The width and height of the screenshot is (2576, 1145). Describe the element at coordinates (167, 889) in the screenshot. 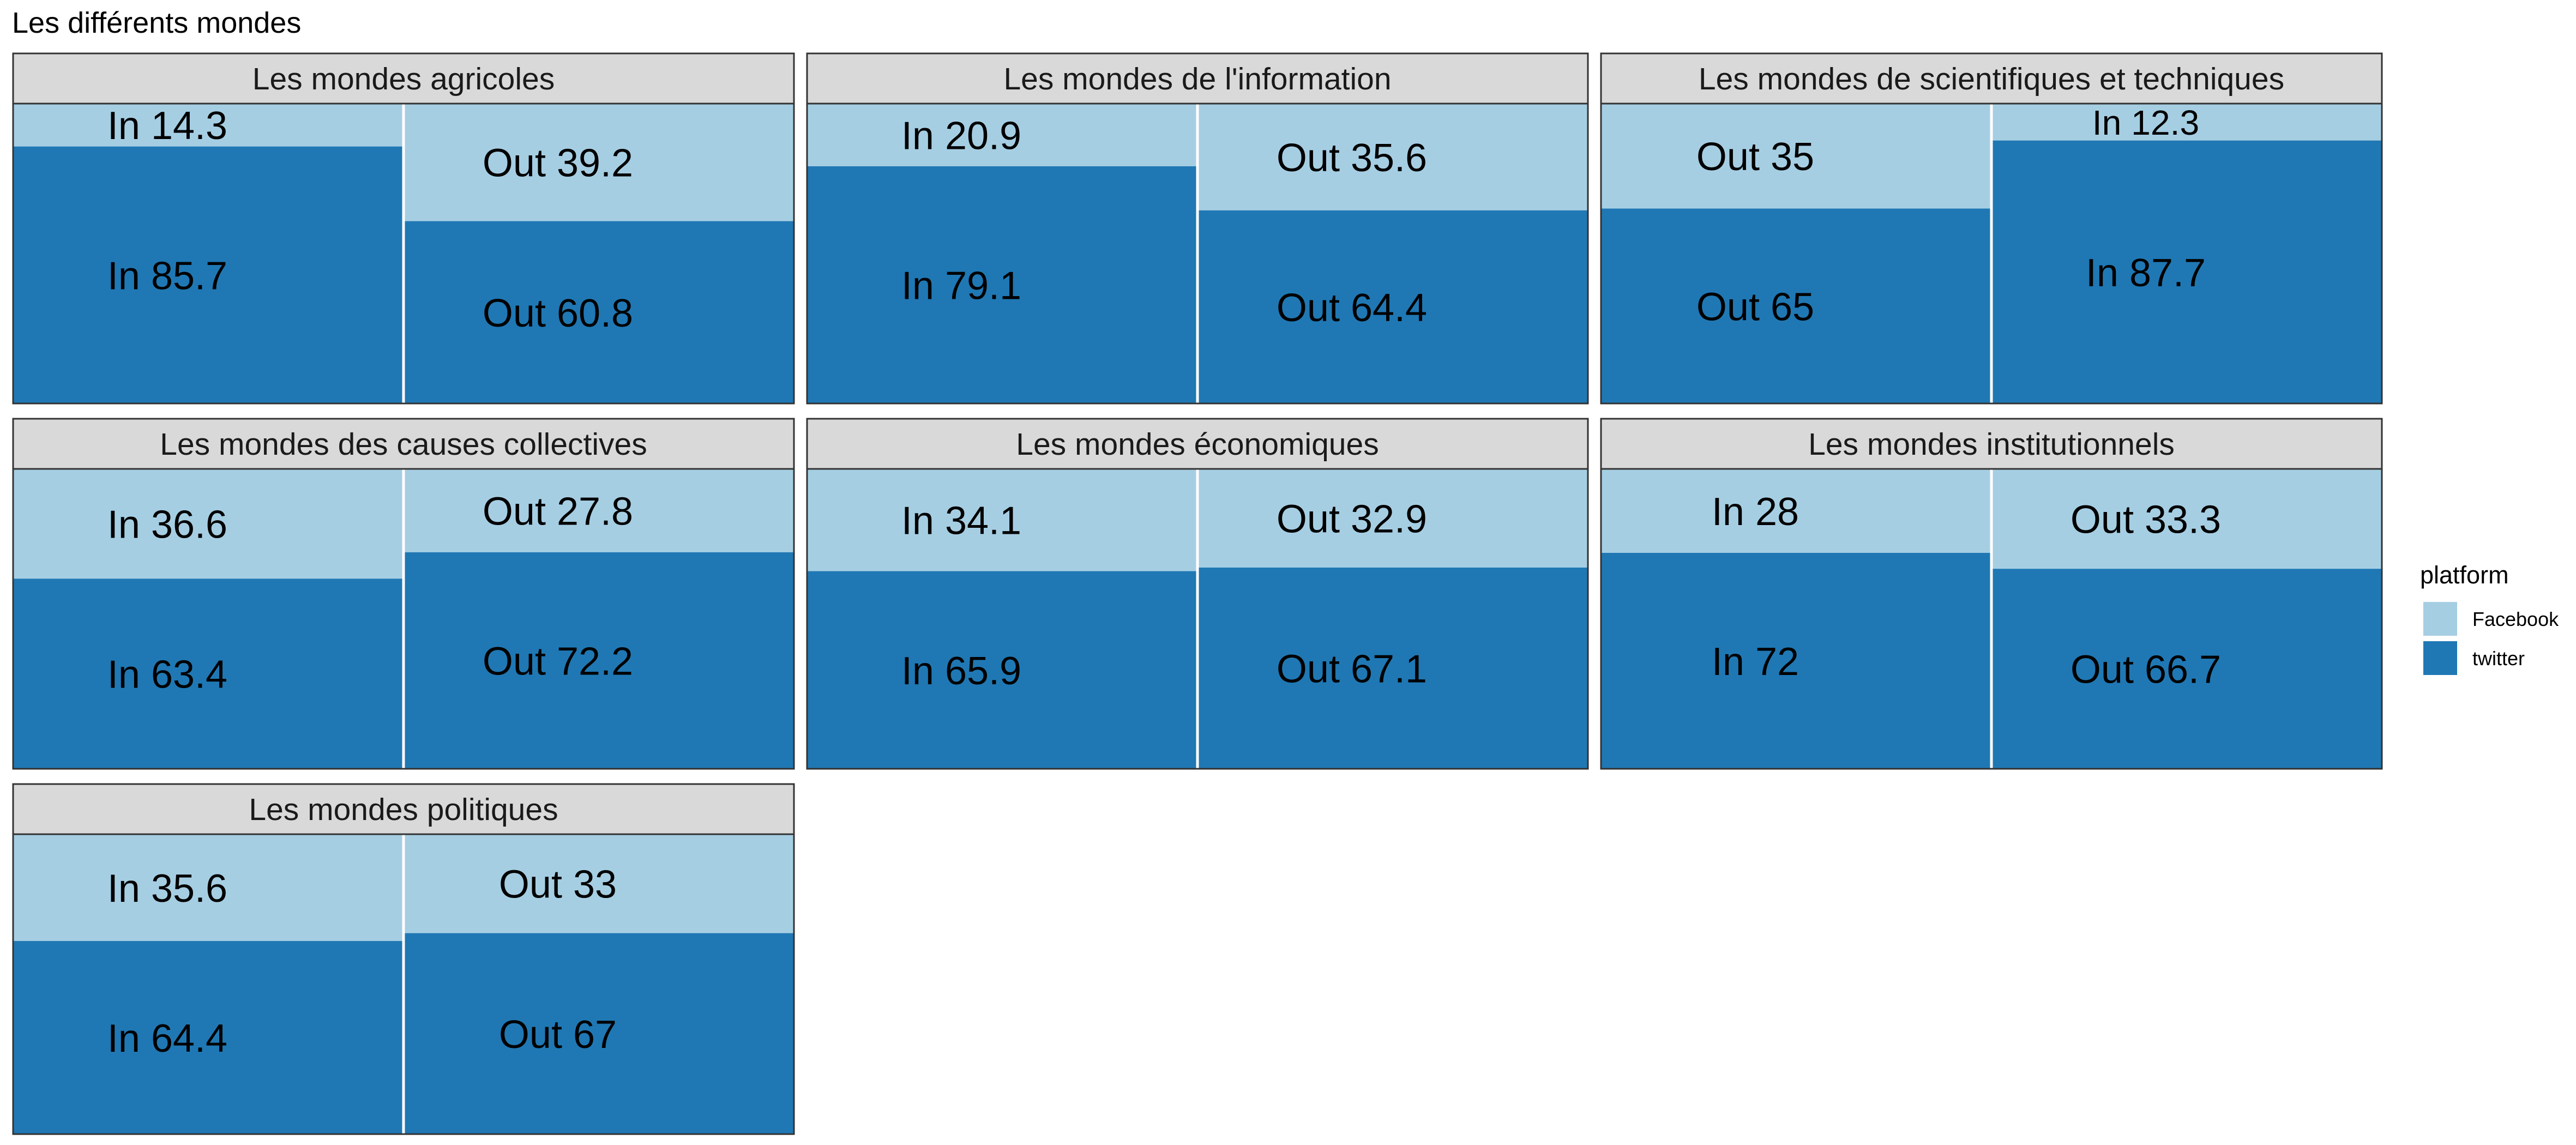

I see `data-label-facebook: In 35.6` at that location.